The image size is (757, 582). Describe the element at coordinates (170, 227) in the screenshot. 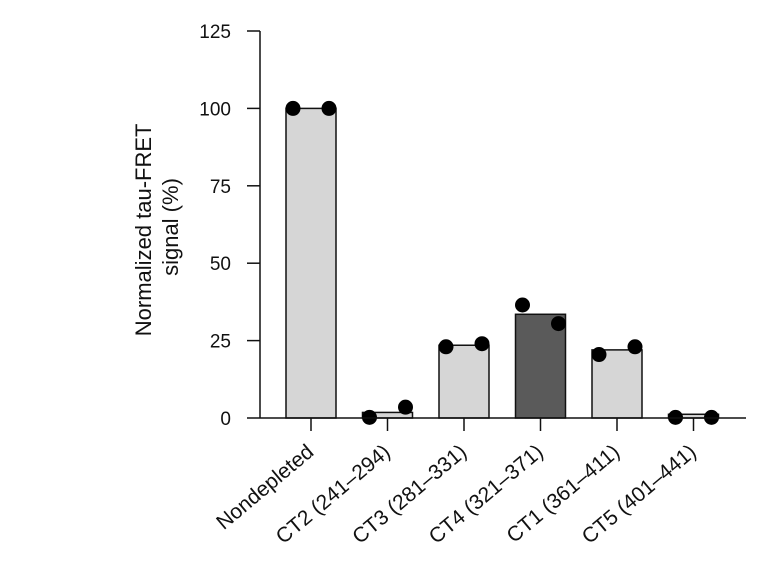

I see `y-axis-title-line-2: signal (%)` at that location.